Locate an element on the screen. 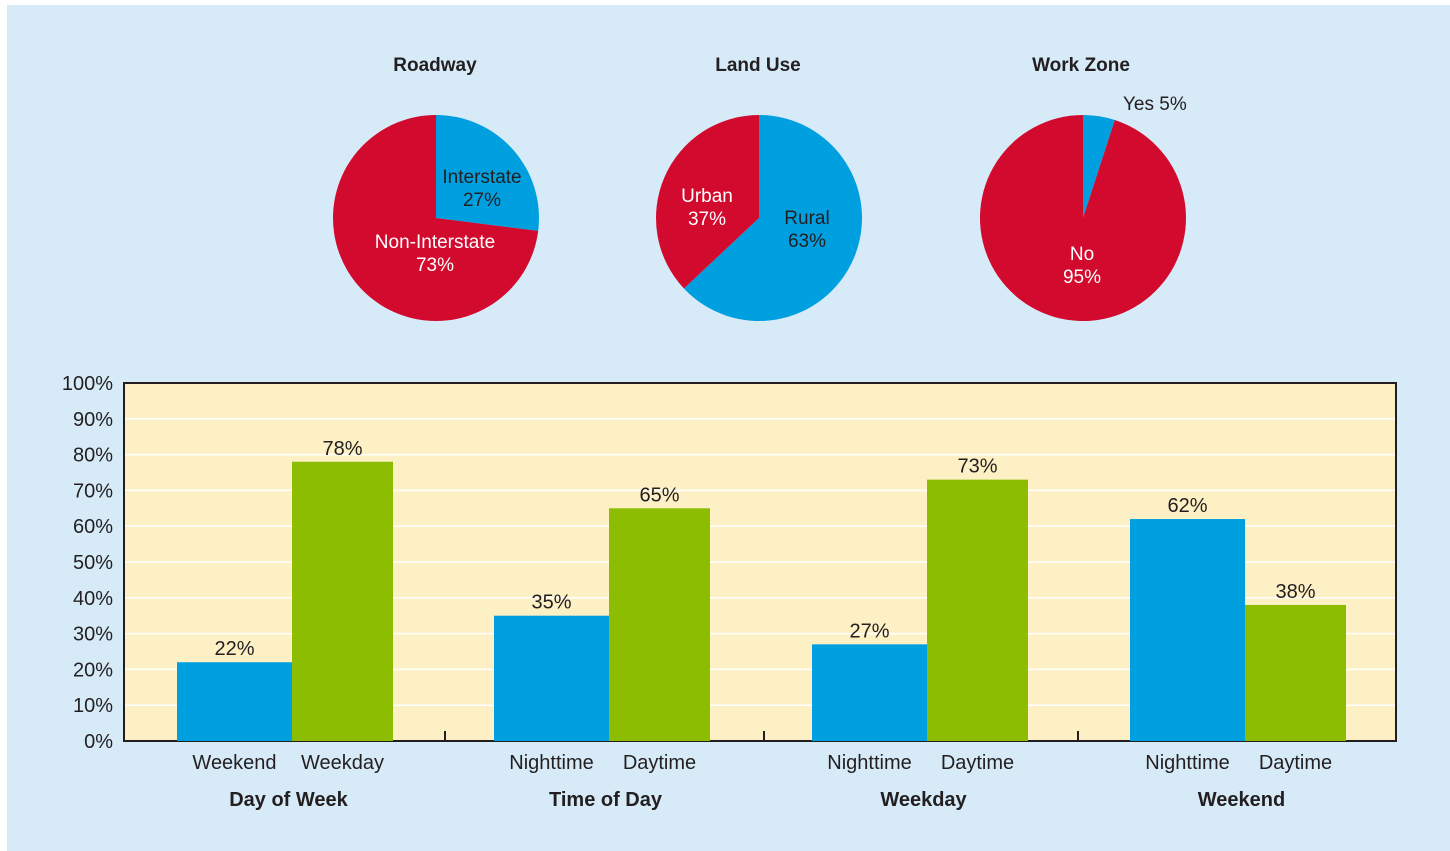 The width and height of the screenshot is (1450, 851). y-tick-label: 60% is located at coordinates (93, 527).